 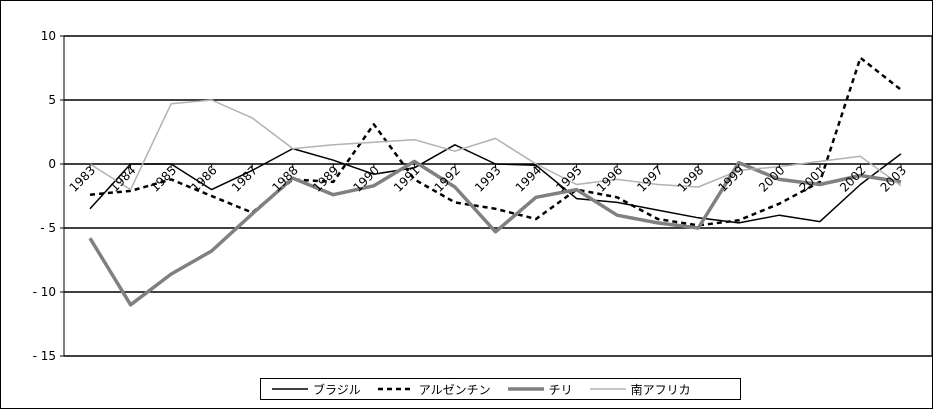 I want to click on legend-label: 南アフリカ, so click(x=660, y=389).